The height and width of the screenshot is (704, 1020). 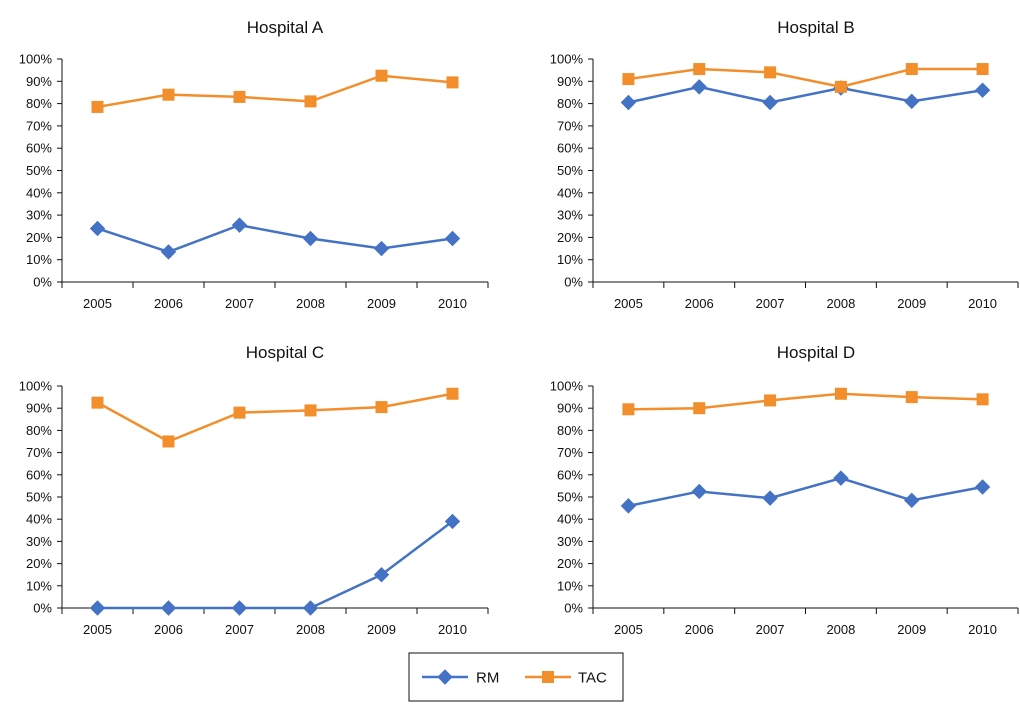 I want to click on legend-label: TAC, so click(x=592, y=678).